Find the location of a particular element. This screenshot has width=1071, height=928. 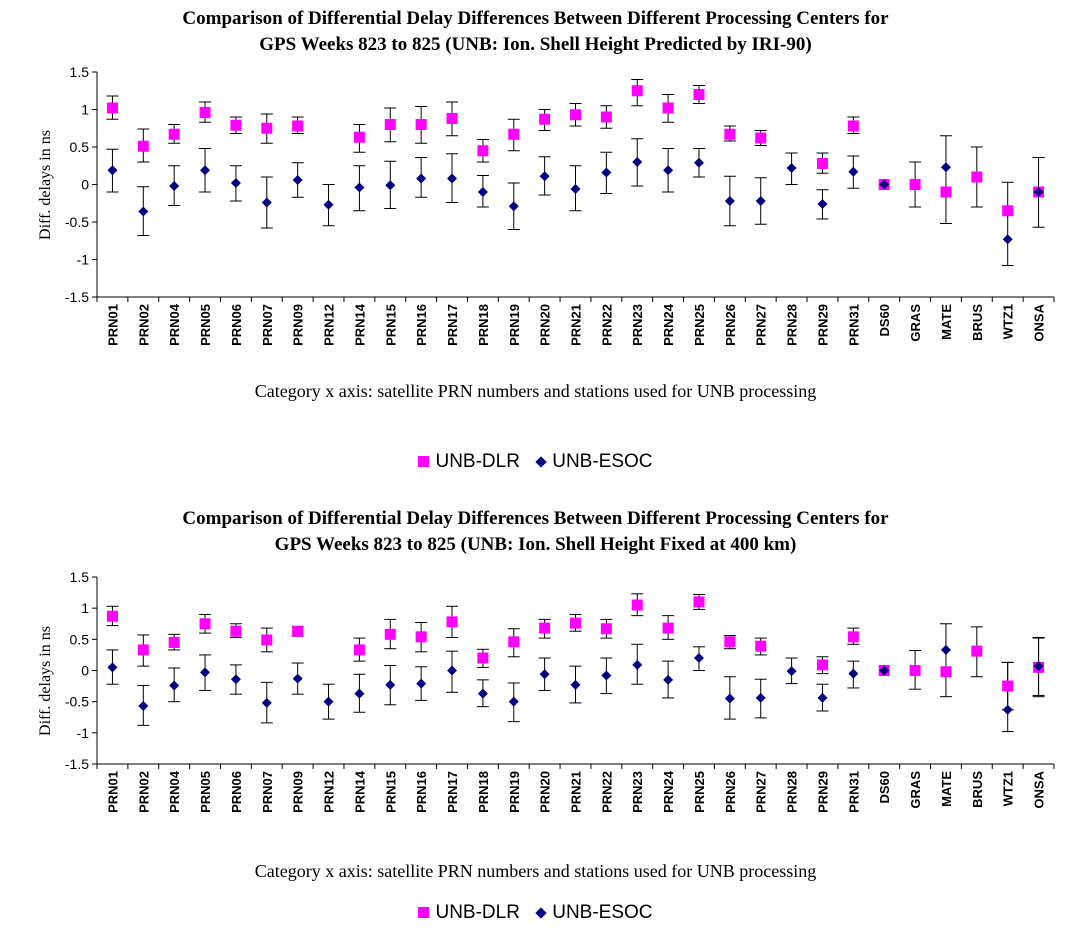

x-tick-label: PRN18 is located at coordinates (483, 325).